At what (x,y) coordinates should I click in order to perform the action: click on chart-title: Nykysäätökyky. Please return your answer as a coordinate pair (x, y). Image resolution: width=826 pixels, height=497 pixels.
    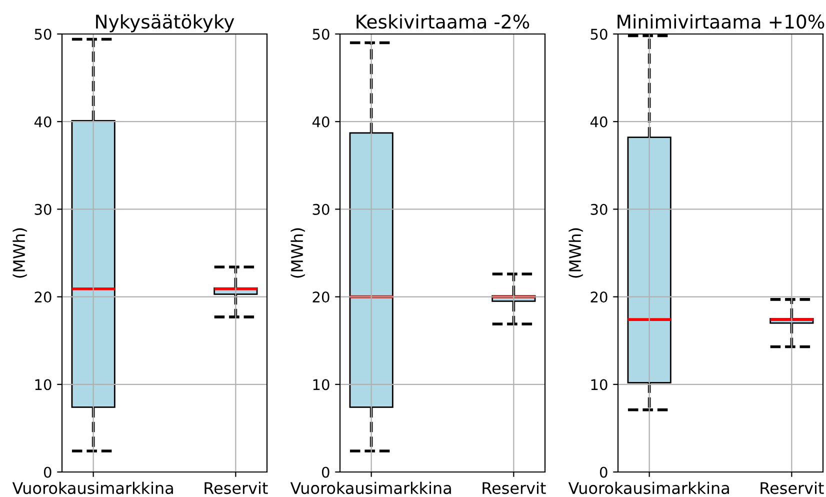
    Looking at the image, I should click on (165, 23).